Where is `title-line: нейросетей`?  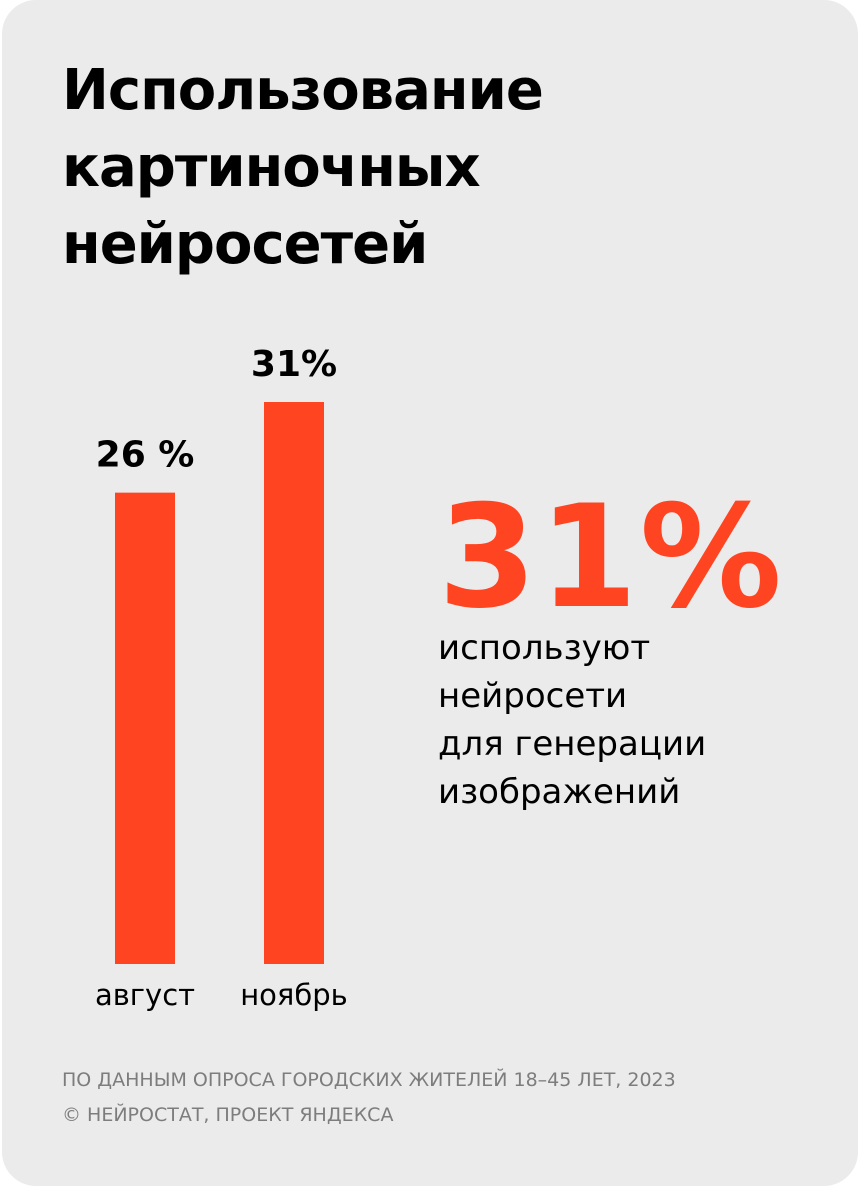 title-line: нейросетей is located at coordinates (245, 244).